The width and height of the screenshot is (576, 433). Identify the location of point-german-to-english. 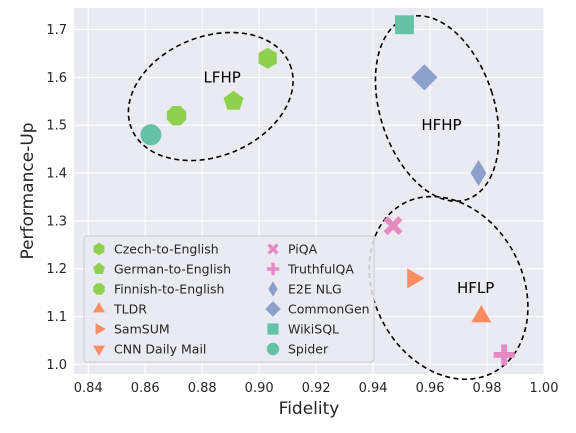
(233, 100).